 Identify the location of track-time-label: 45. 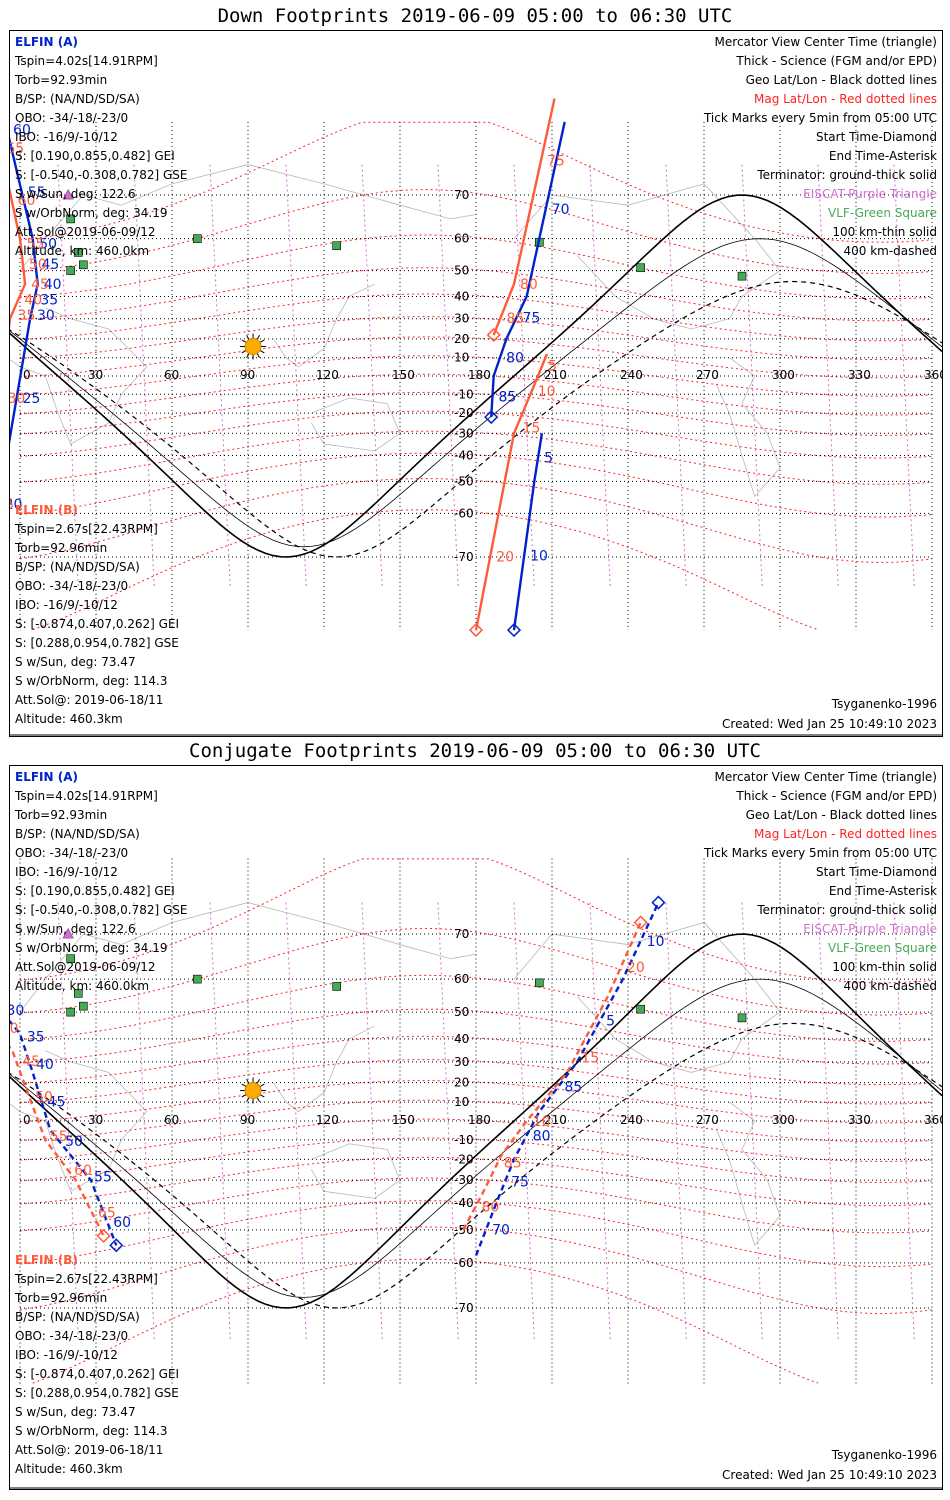
(31, 1062).